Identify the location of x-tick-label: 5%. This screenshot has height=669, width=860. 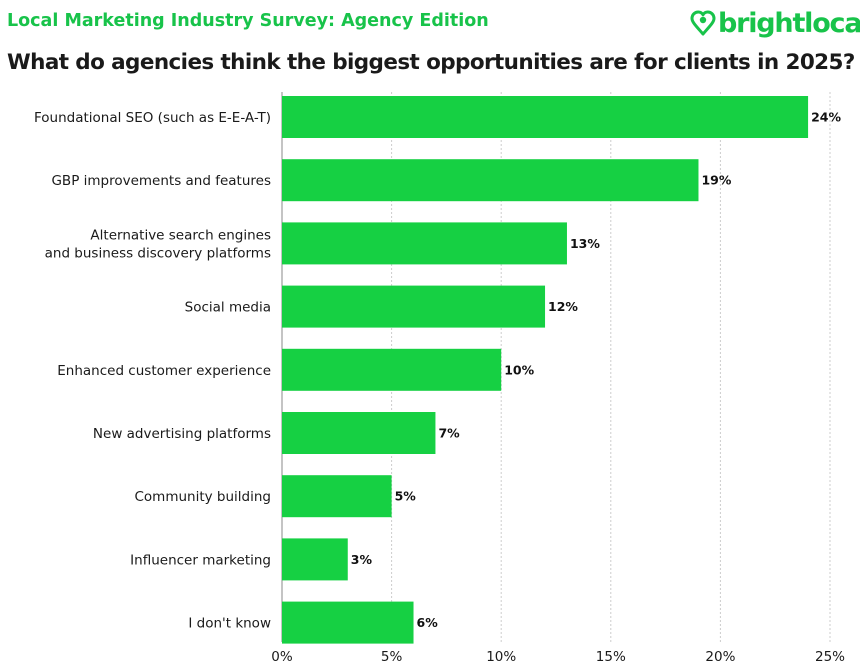
(392, 657).